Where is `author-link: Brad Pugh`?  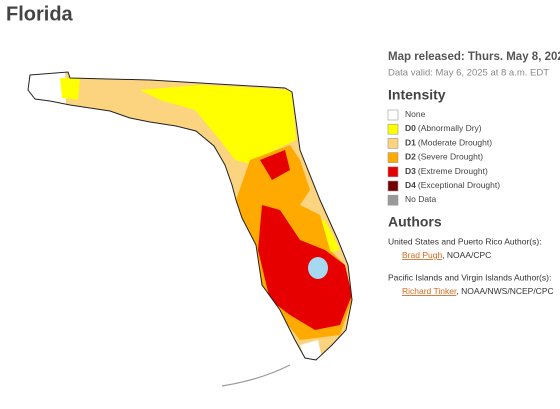
author-link: Brad Pugh is located at coordinates (422, 255).